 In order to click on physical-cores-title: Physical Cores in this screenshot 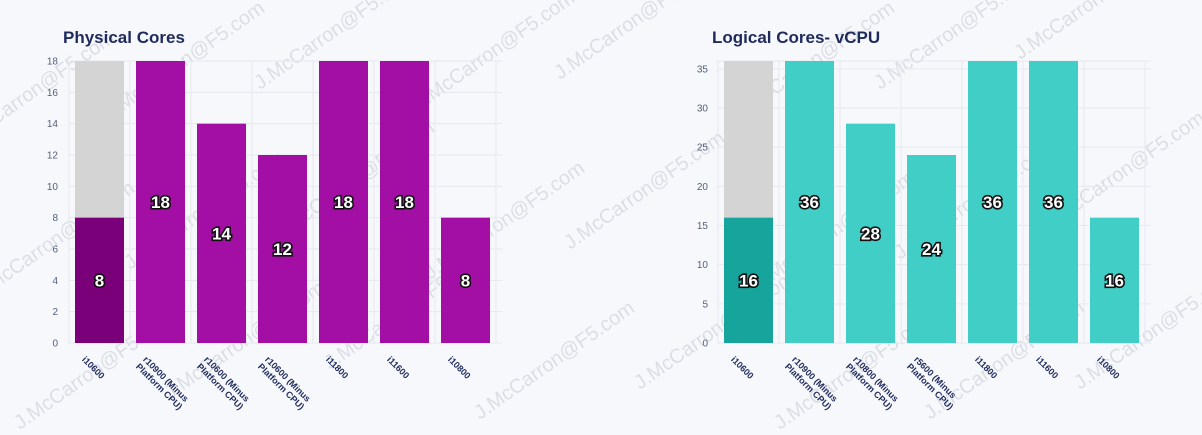, I will do `click(124, 37)`.